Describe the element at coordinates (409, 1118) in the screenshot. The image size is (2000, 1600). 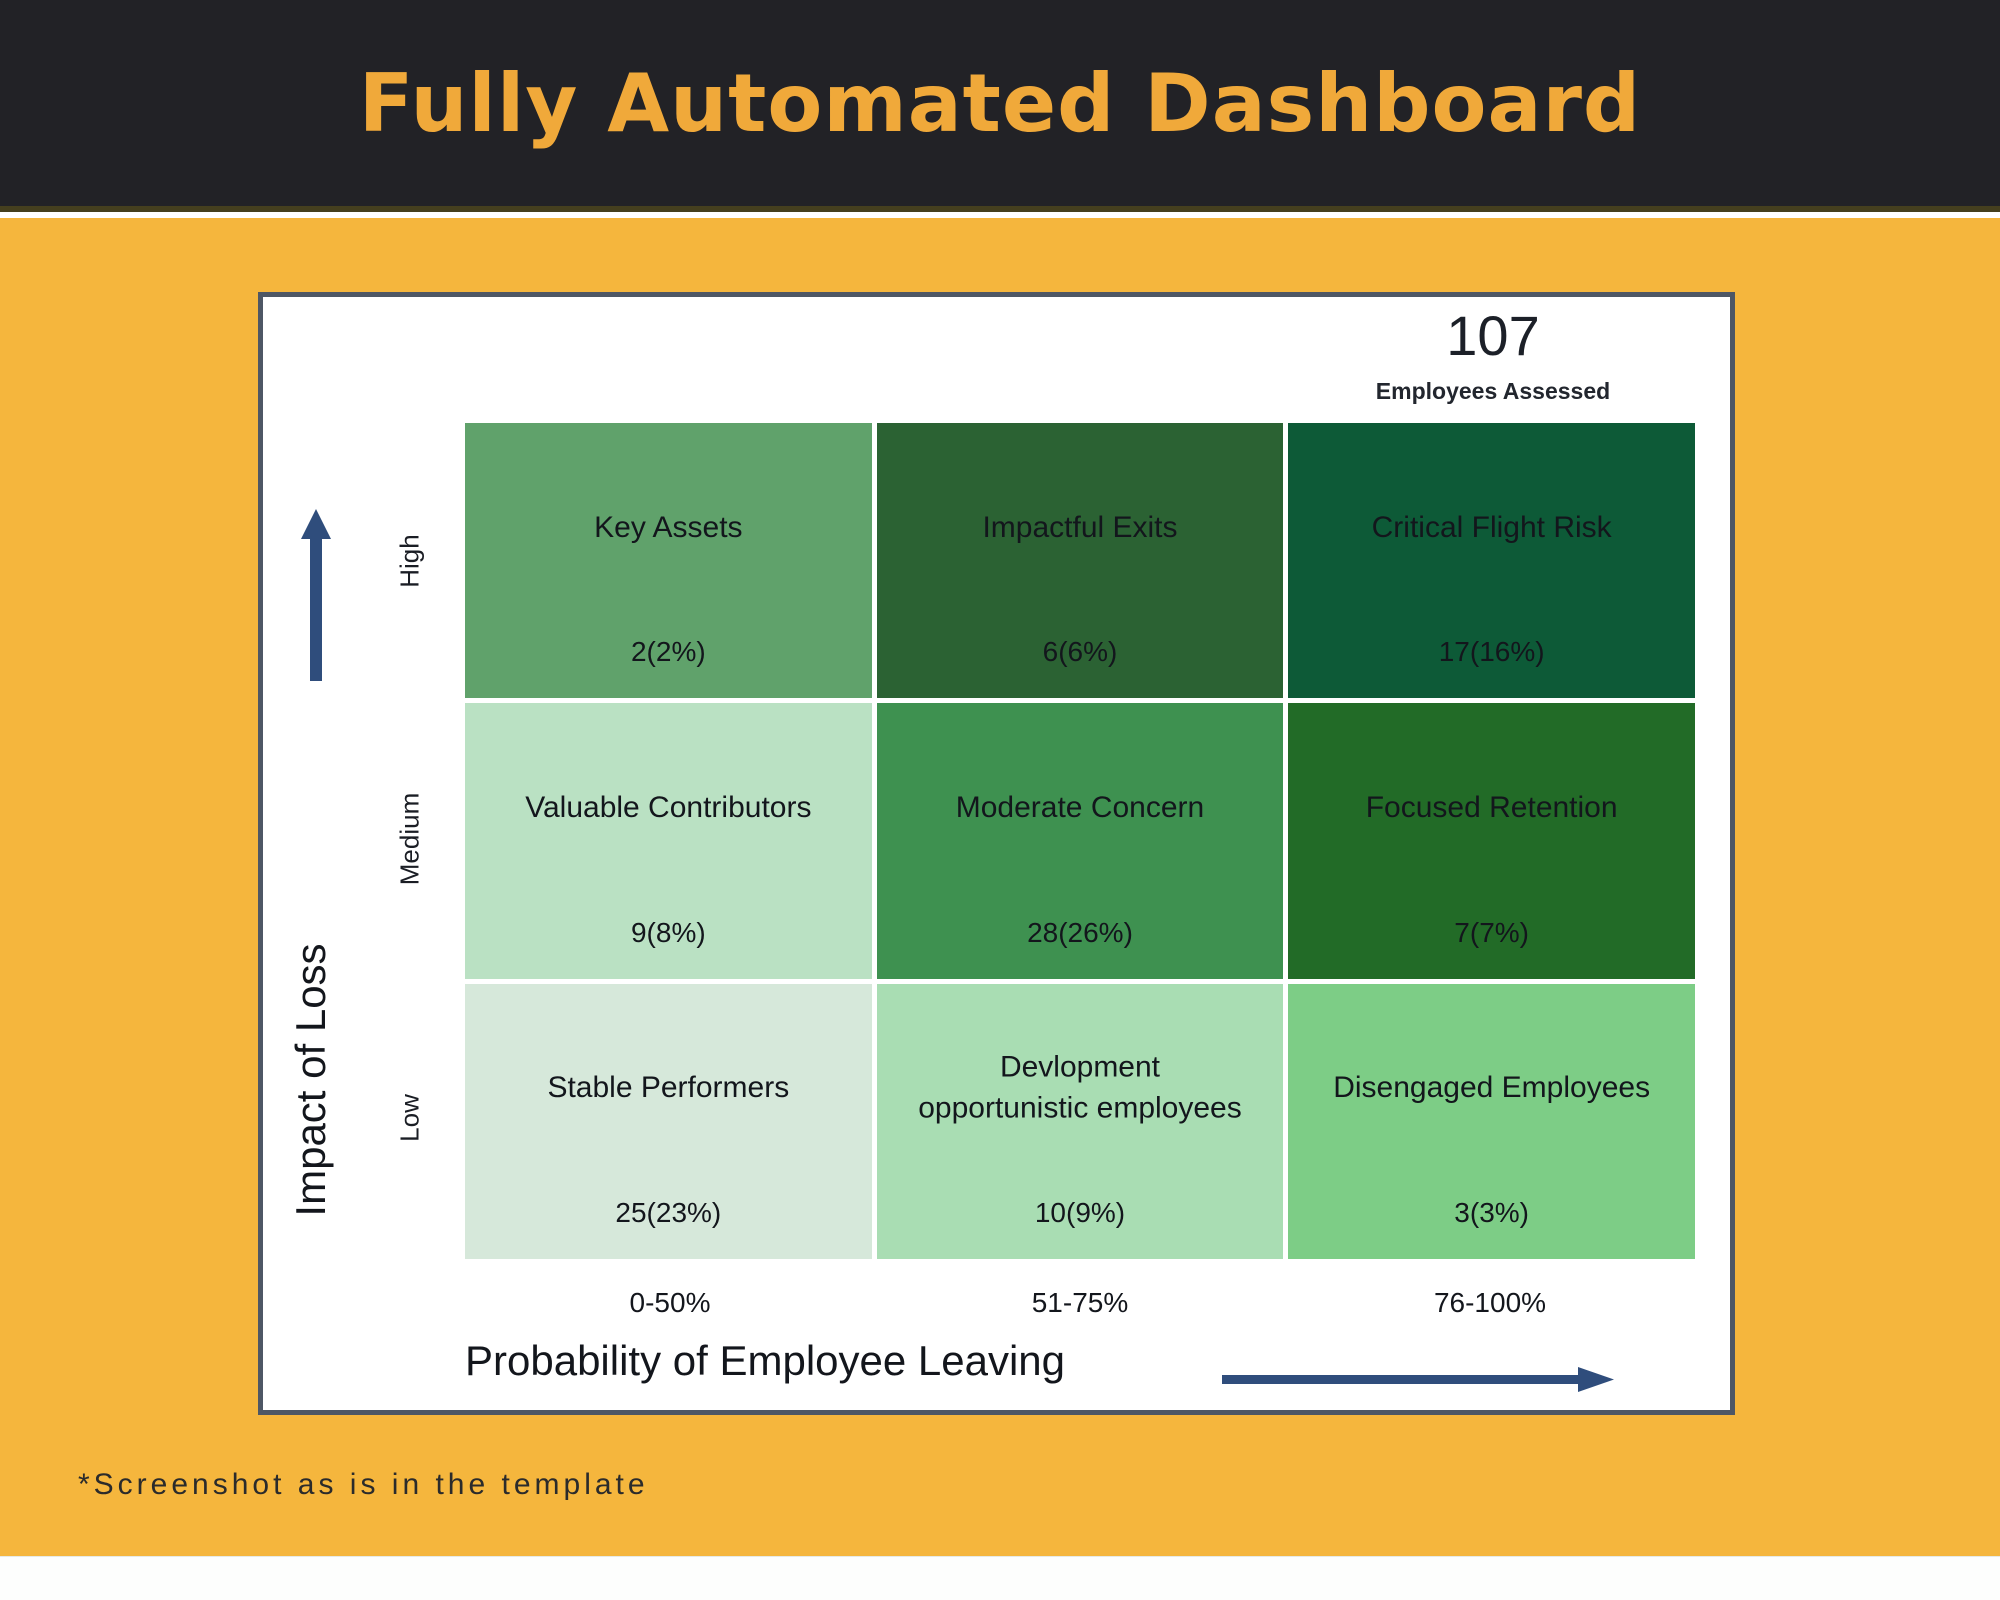
I see `y-tick-low: Low` at that location.